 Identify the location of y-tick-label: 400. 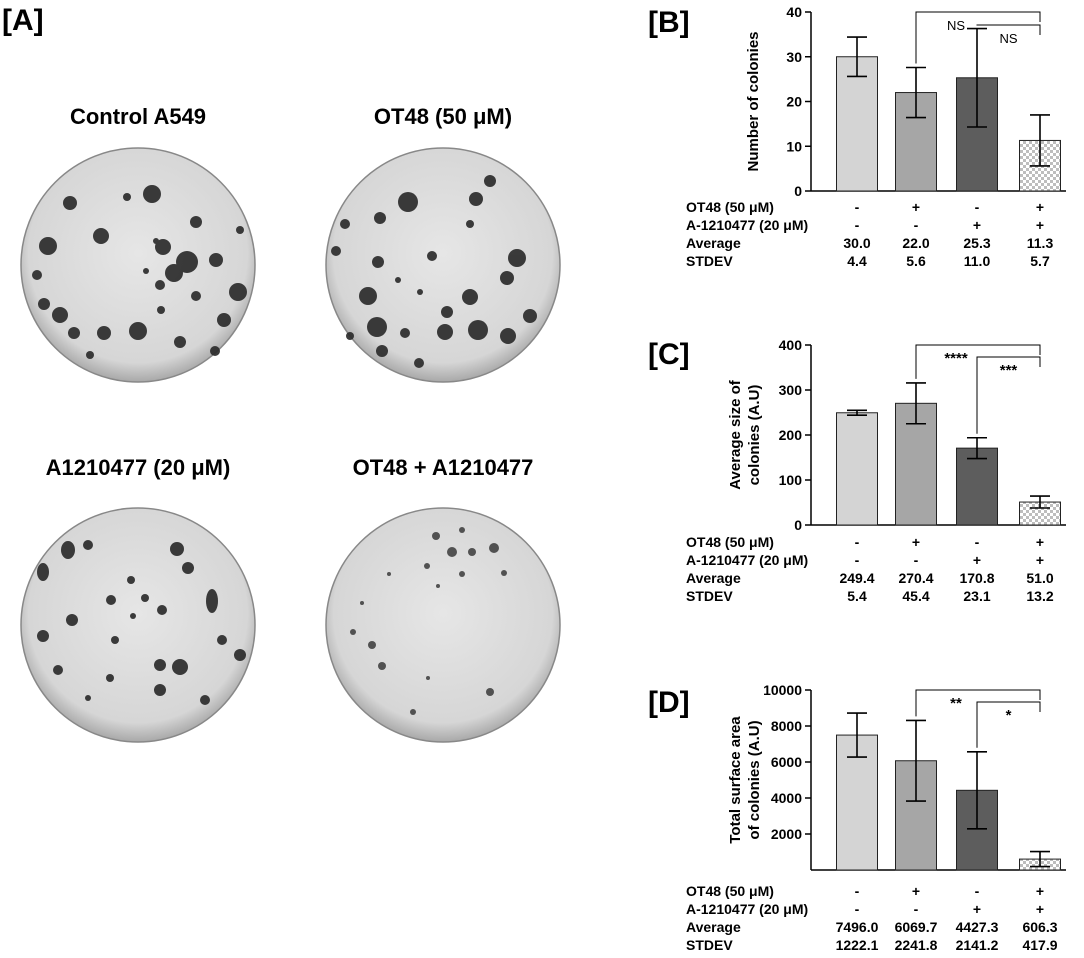
(791, 345).